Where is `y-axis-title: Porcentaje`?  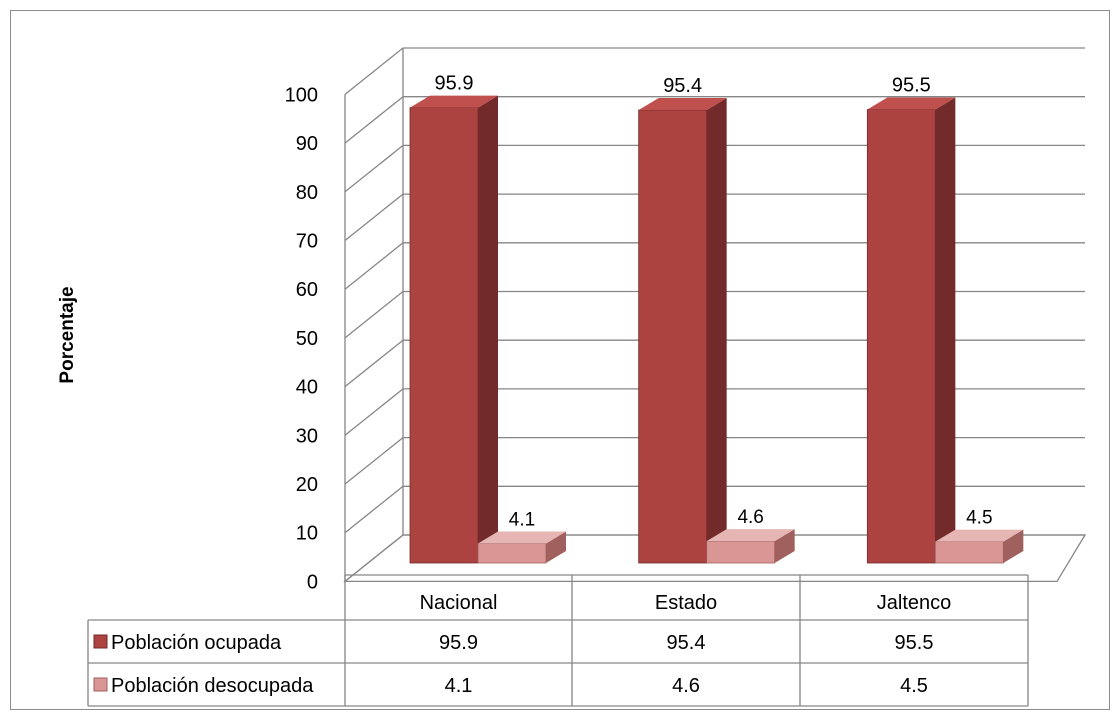
y-axis-title: Porcentaje is located at coordinates (67, 334).